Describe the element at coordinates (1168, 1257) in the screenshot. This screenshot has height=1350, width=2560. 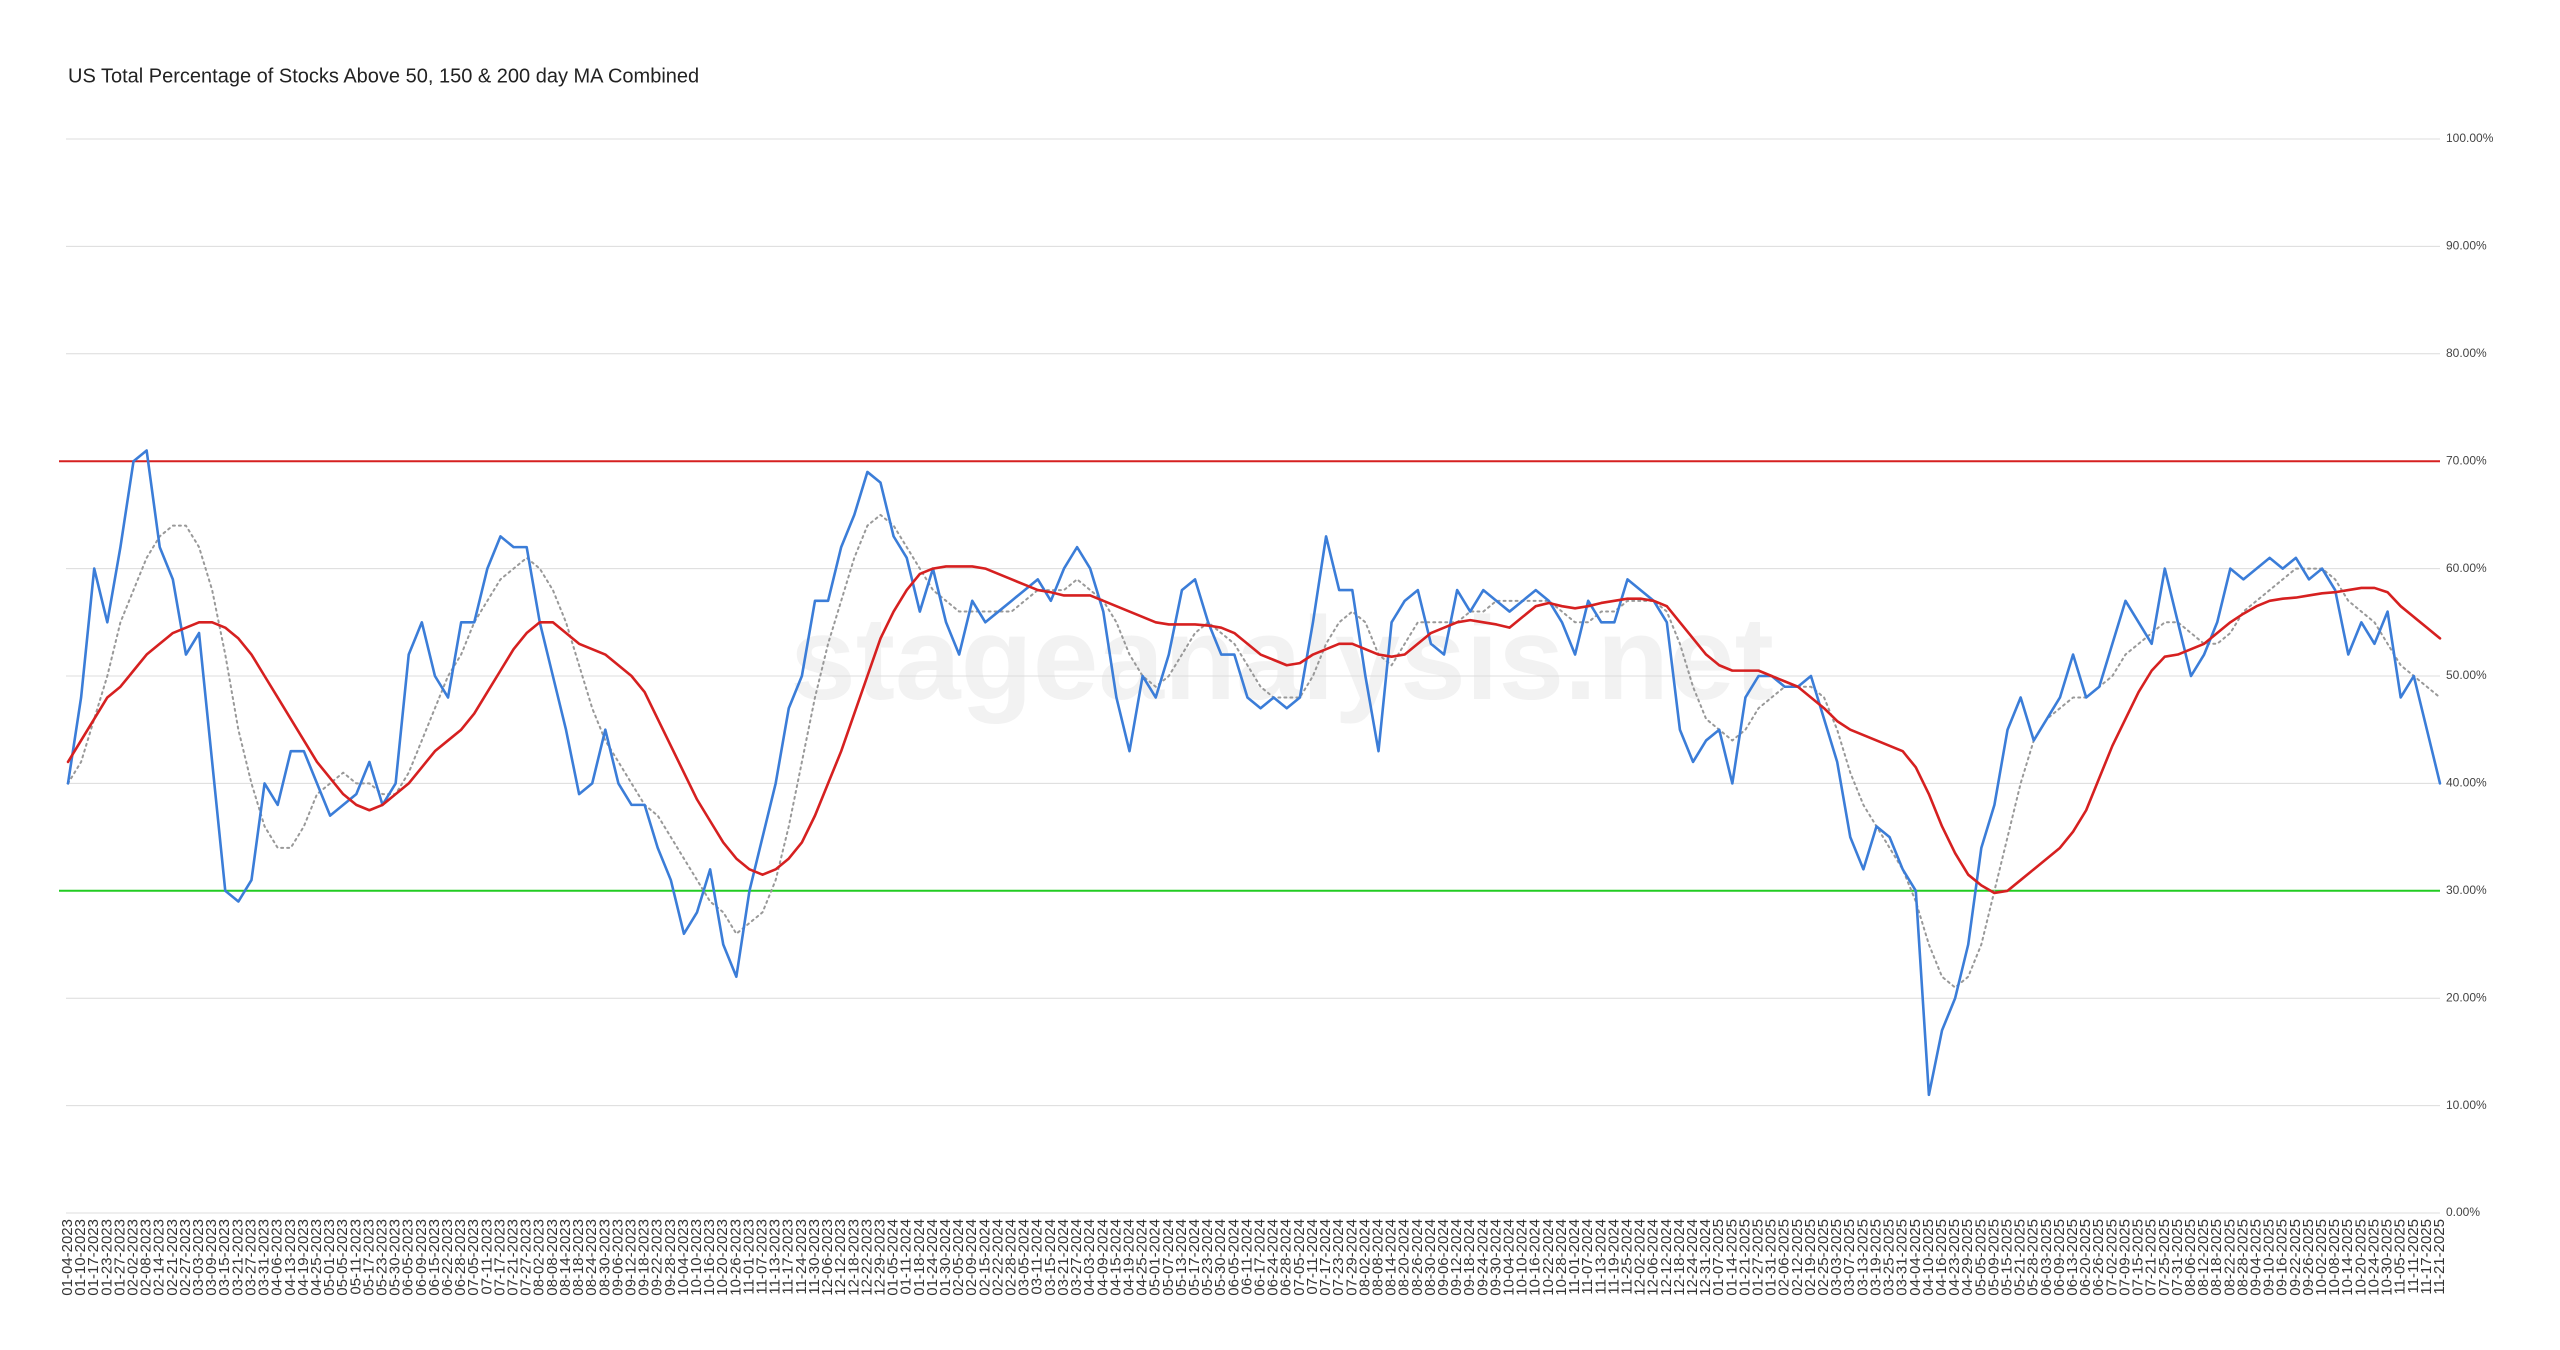
I see `x-tick-label: 05-07-2024` at that location.